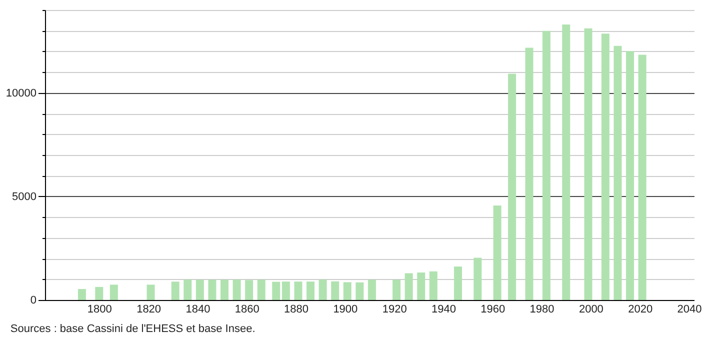 The height and width of the screenshot is (340, 710). Describe the element at coordinates (149, 310) in the screenshot. I see `x-tick-label: 1820` at that location.